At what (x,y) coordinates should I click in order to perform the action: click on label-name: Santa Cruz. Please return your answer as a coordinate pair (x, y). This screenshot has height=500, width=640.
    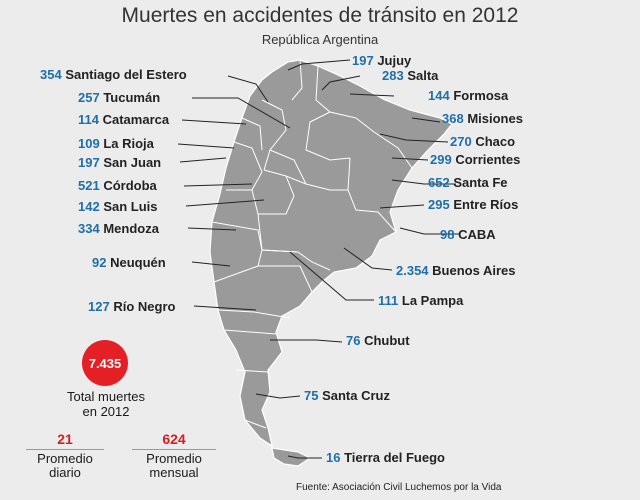
    Looking at the image, I should click on (356, 395).